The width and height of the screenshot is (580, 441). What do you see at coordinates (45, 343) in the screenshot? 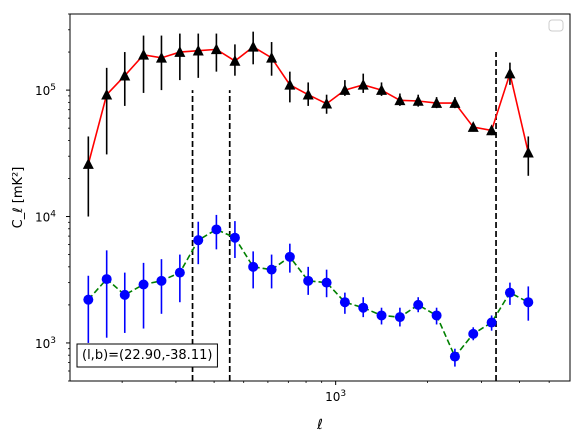
I see `y-tick-label: 103` at bounding box center [45, 343].